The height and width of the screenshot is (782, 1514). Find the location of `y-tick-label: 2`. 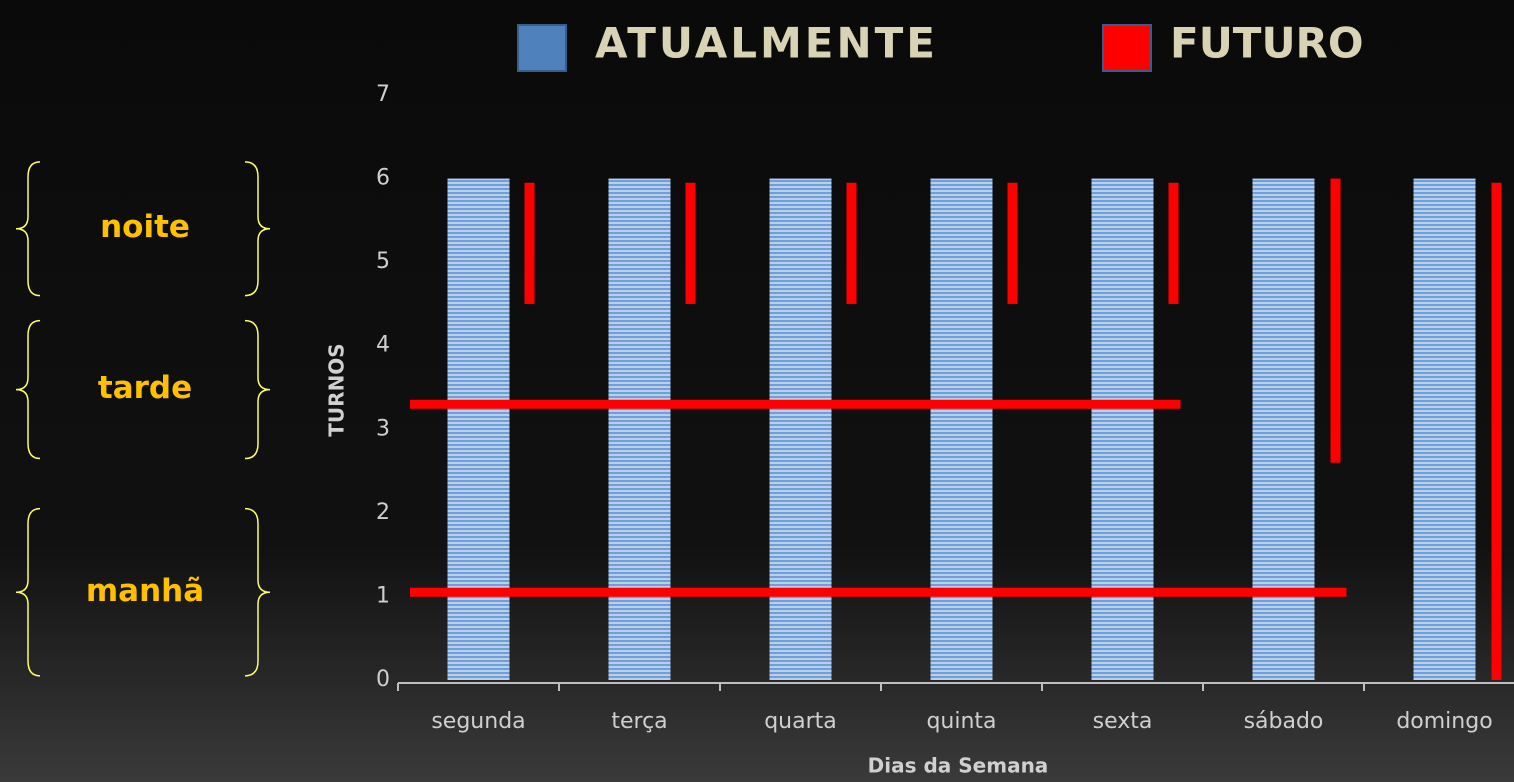

y-tick-label: 2 is located at coordinates (383, 512).